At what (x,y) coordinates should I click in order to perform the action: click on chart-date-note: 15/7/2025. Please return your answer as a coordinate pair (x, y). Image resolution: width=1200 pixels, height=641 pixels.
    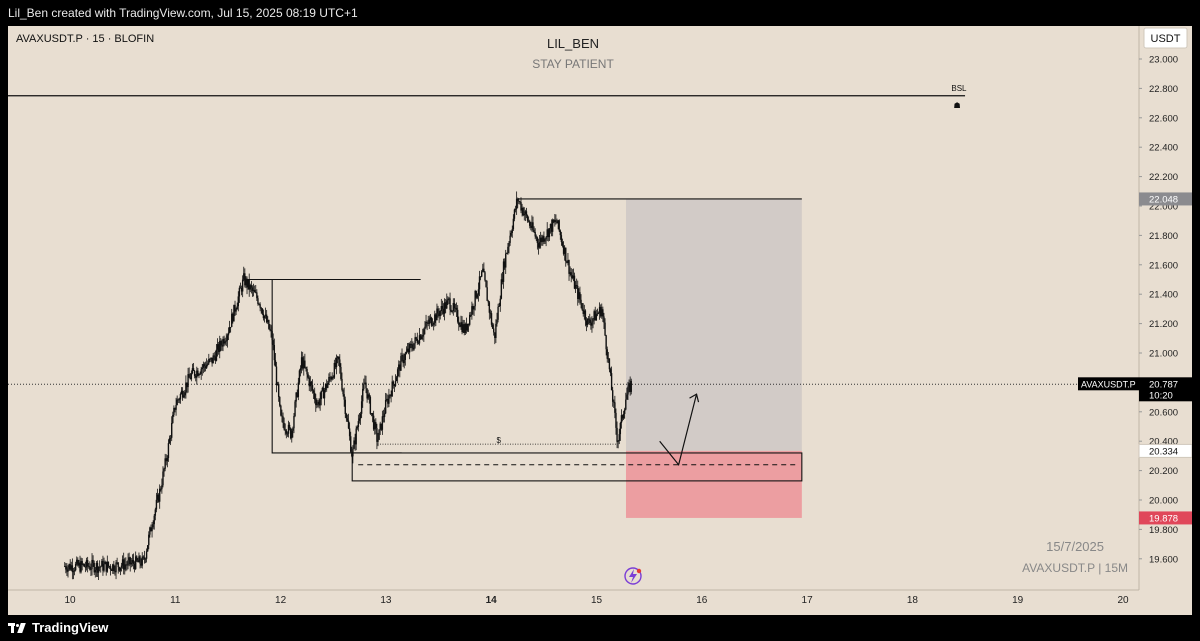
    Looking at the image, I should click on (1075, 546).